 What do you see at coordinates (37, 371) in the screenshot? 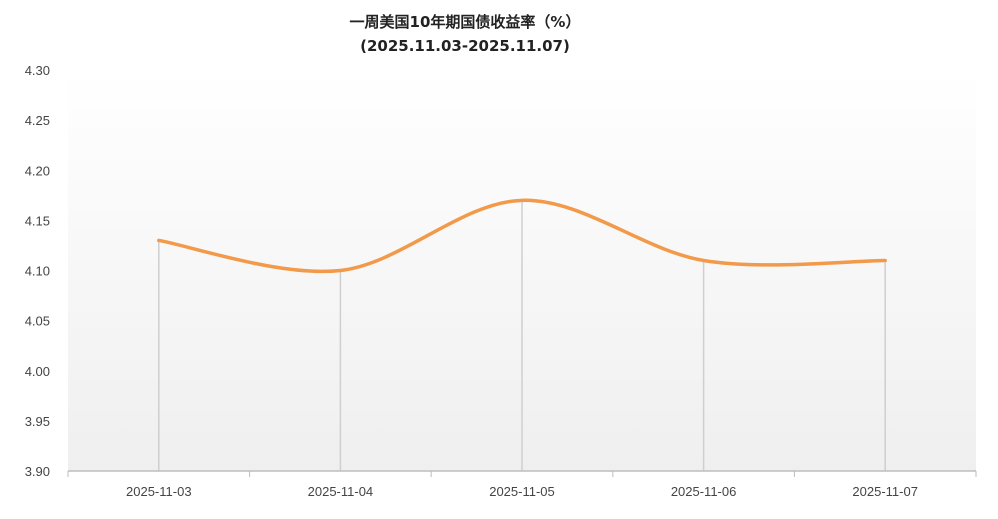
I see `y-tick-label: 4.00` at bounding box center [37, 371].